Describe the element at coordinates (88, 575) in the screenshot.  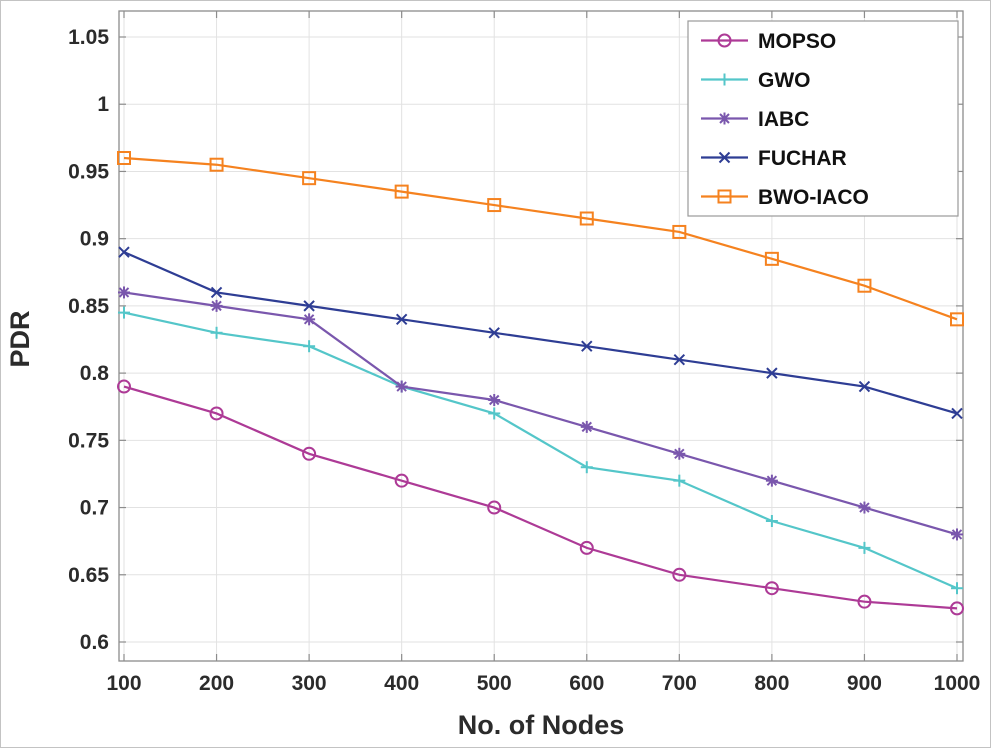
I see `y-tick-label: 0.65` at that location.